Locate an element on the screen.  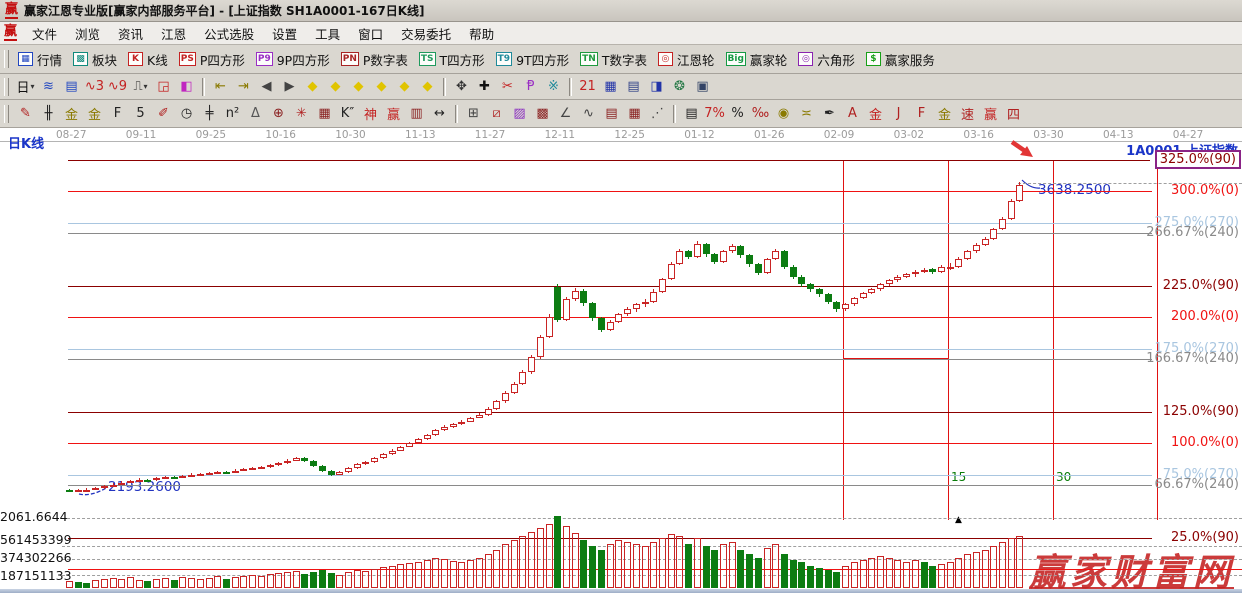
angle-measure-icon: ✂ is located at coordinates (507, 86).